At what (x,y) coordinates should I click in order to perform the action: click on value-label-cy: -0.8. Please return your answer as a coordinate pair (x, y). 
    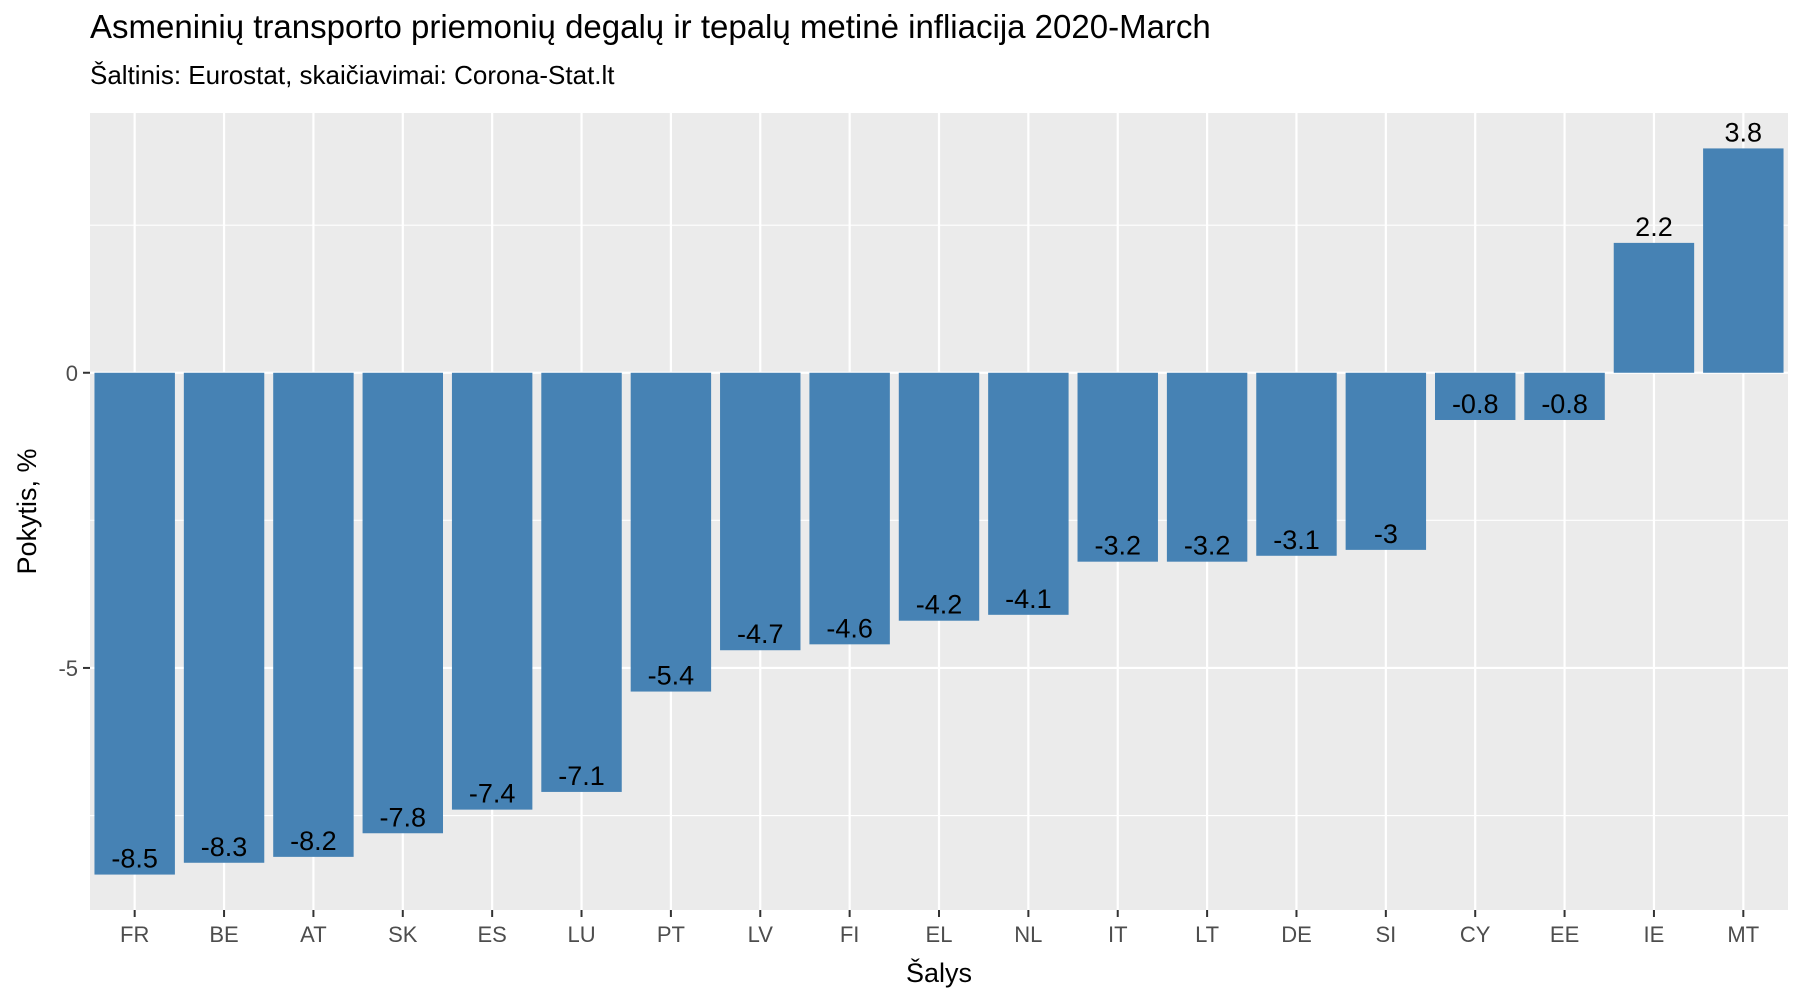
    Looking at the image, I should click on (1475, 404).